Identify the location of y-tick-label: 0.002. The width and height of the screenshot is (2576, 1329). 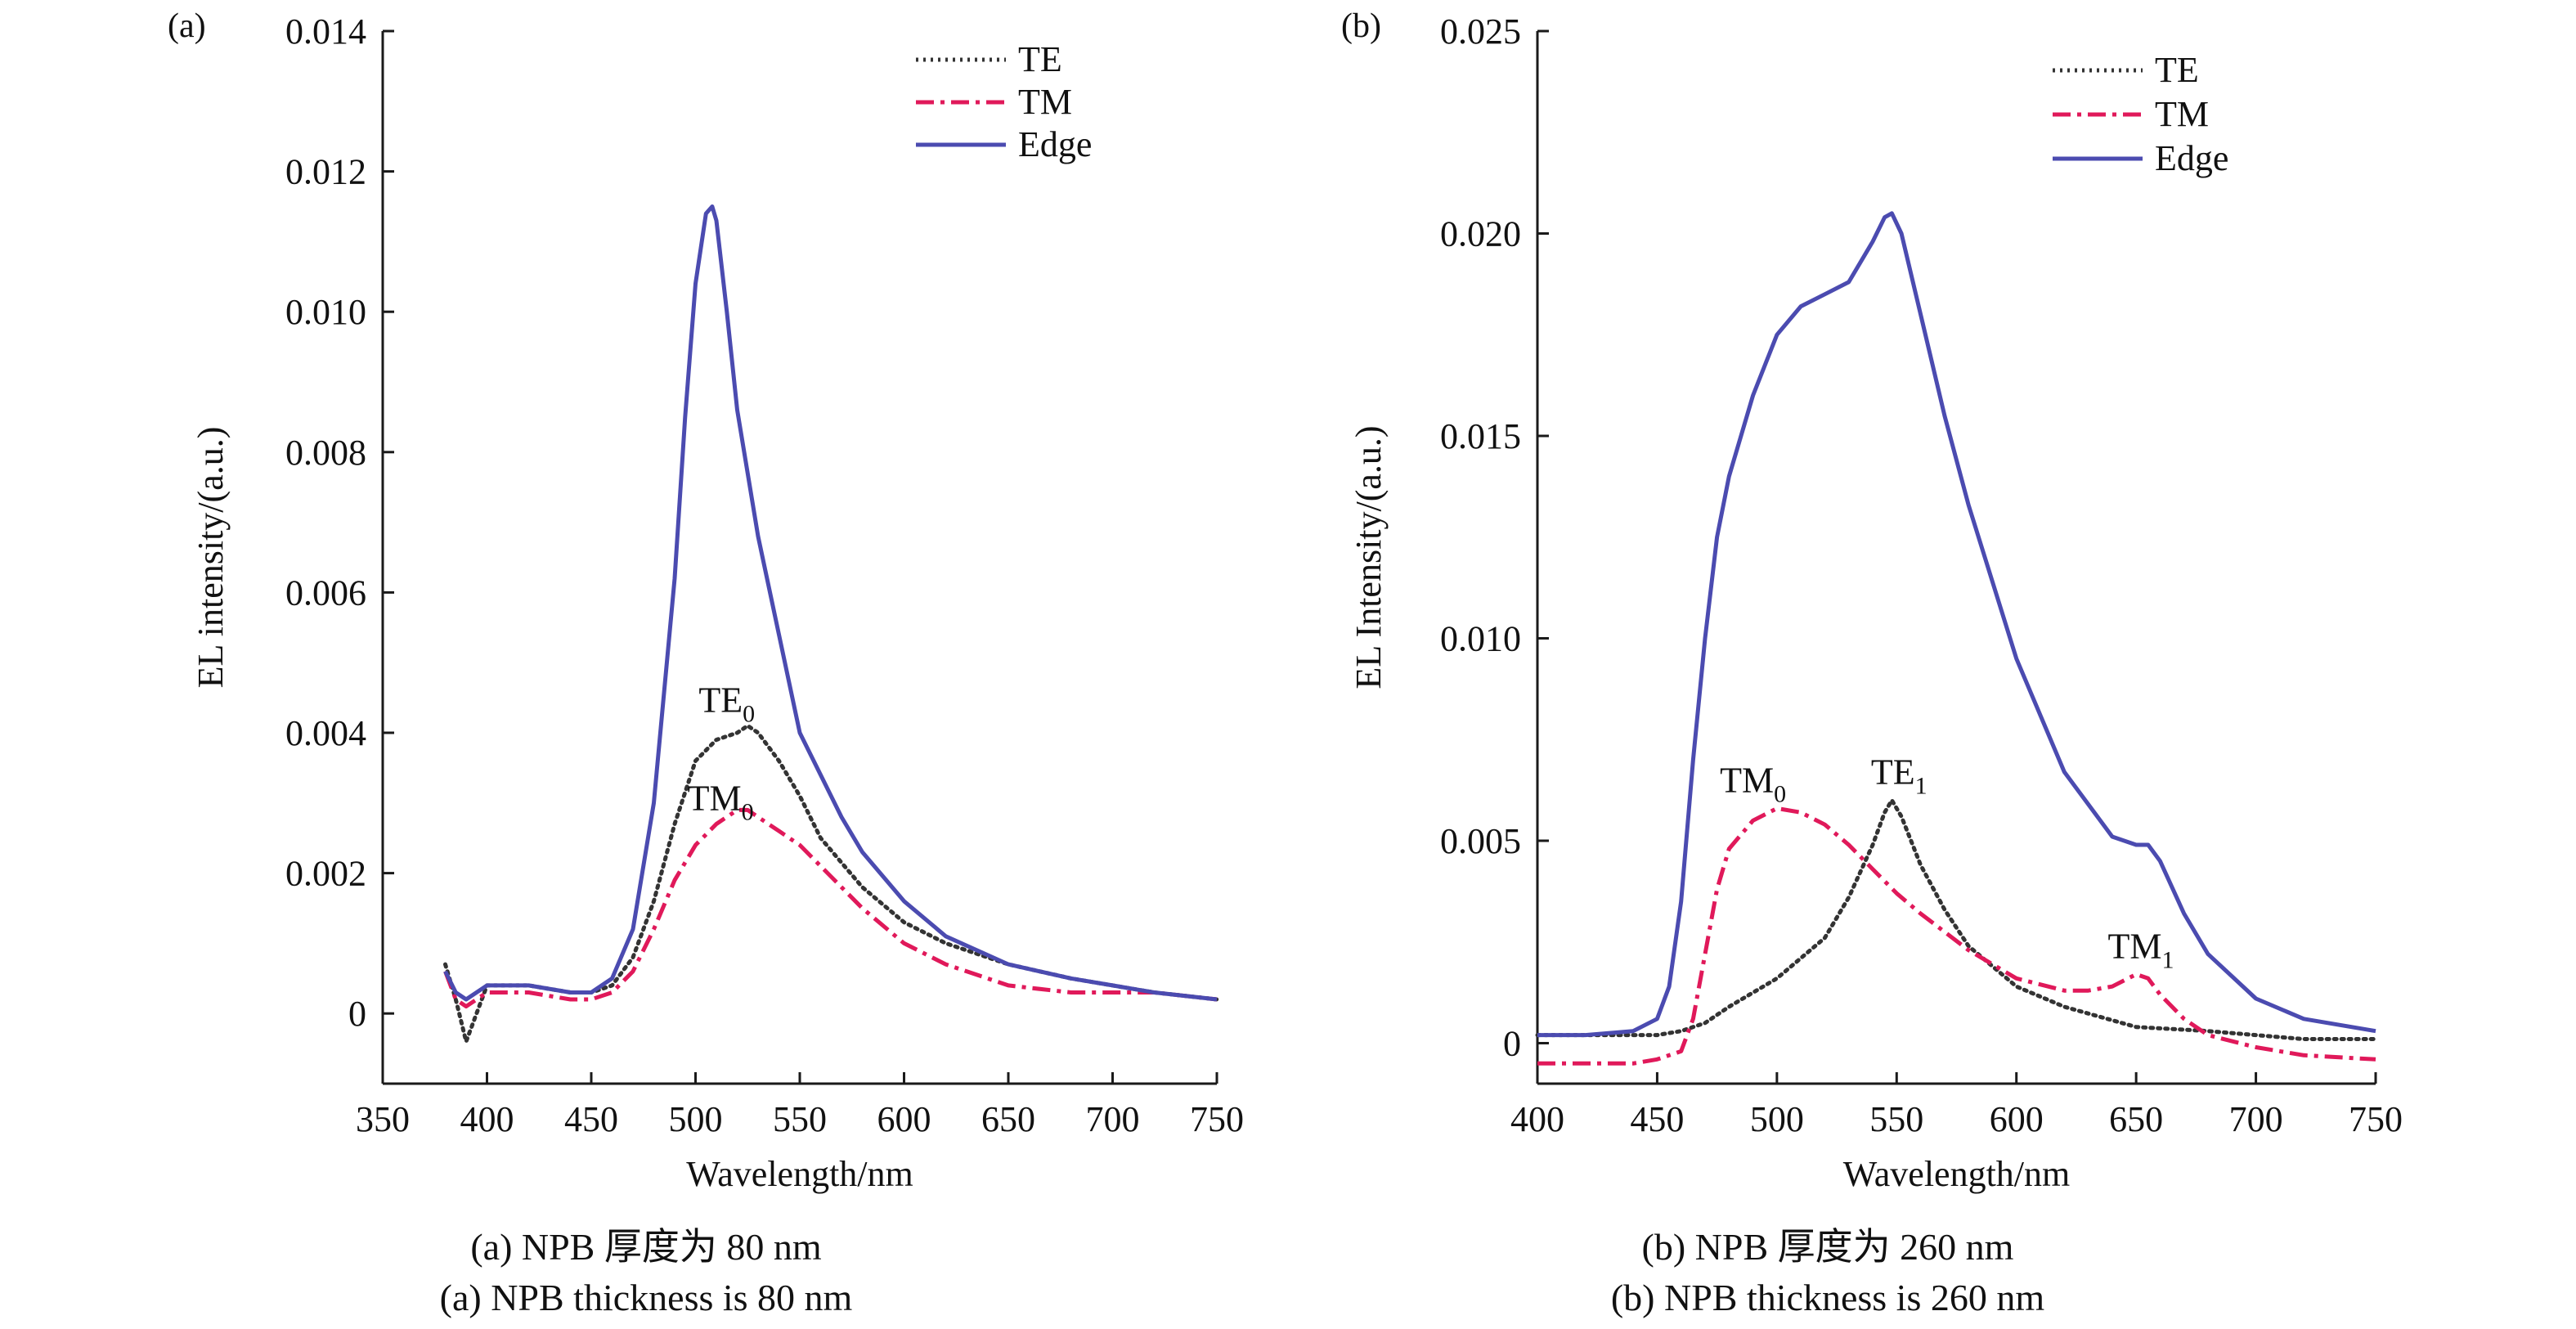
(325, 874).